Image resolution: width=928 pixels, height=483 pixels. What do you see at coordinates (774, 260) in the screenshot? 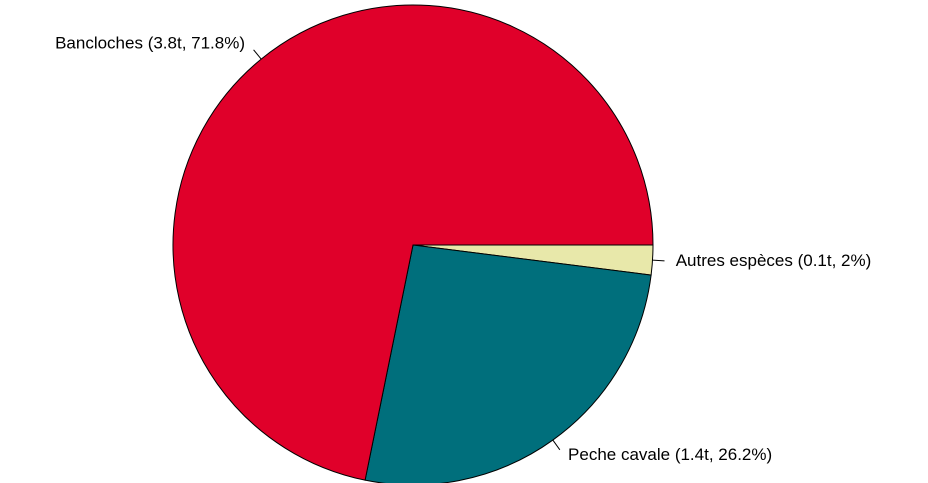
I see `slice-label: Autres espèces (0.1t, 2%)` at bounding box center [774, 260].